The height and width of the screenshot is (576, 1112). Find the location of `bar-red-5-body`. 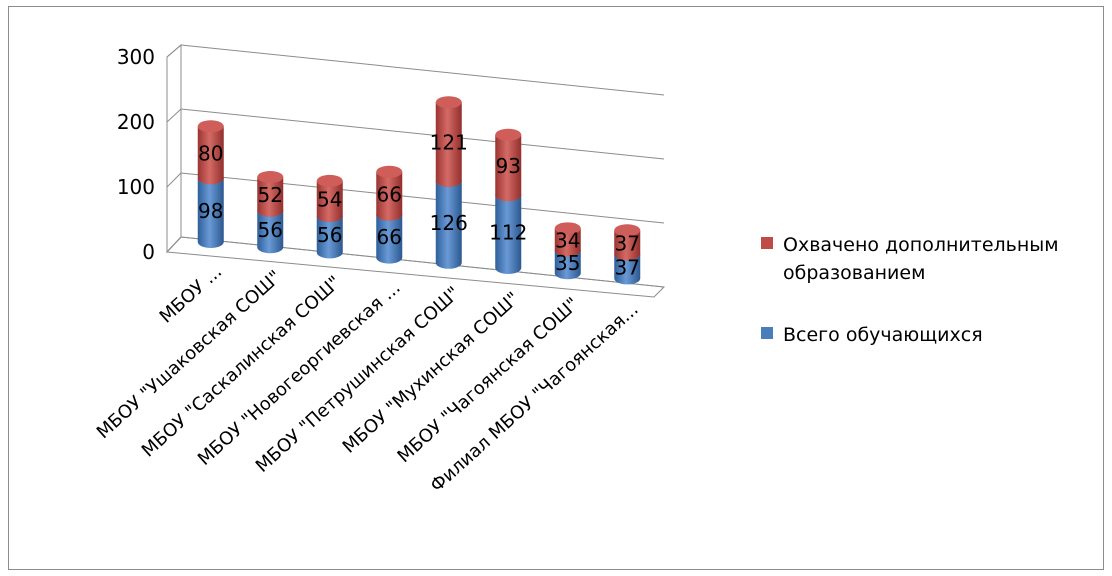

bar-red-5-body is located at coordinates (508, 168).